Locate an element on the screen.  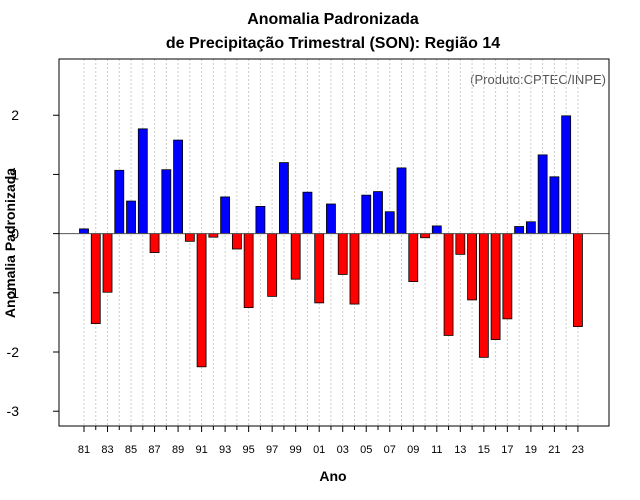
x-tick-label: 93 is located at coordinates (225, 450).